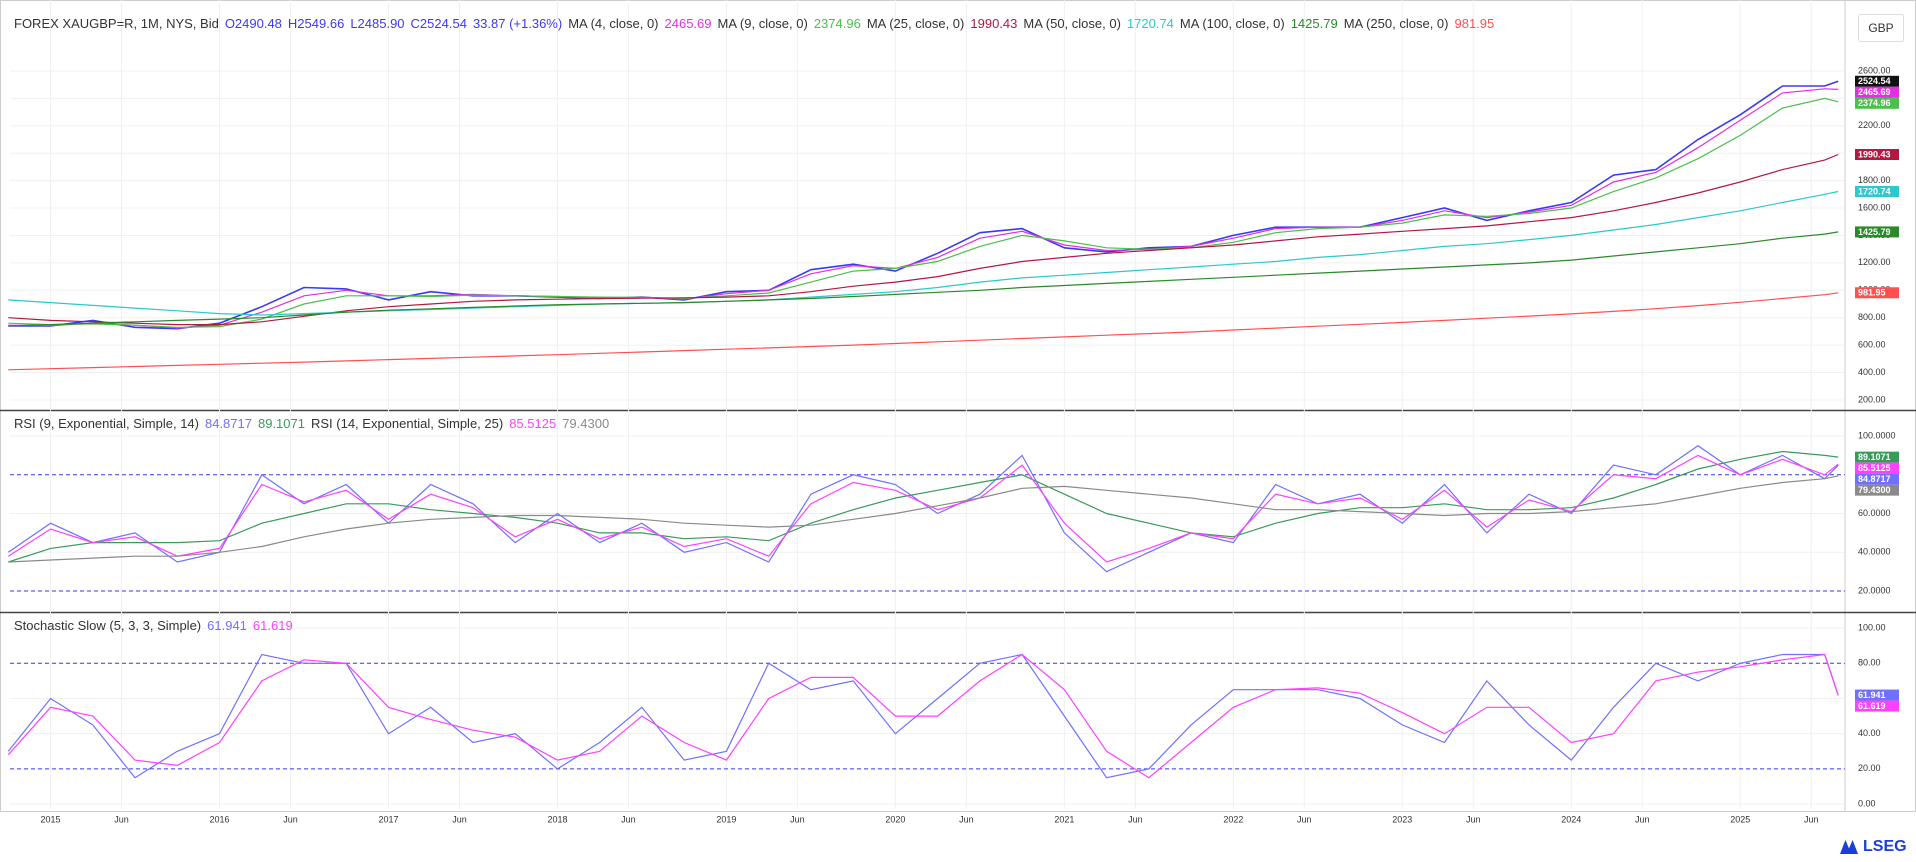 This screenshot has width=1916, height=862. What do you see at coordinates (586, 423) in the screenshot?
I see `legend-value: 79.4300` at bounding box center [586, 423].